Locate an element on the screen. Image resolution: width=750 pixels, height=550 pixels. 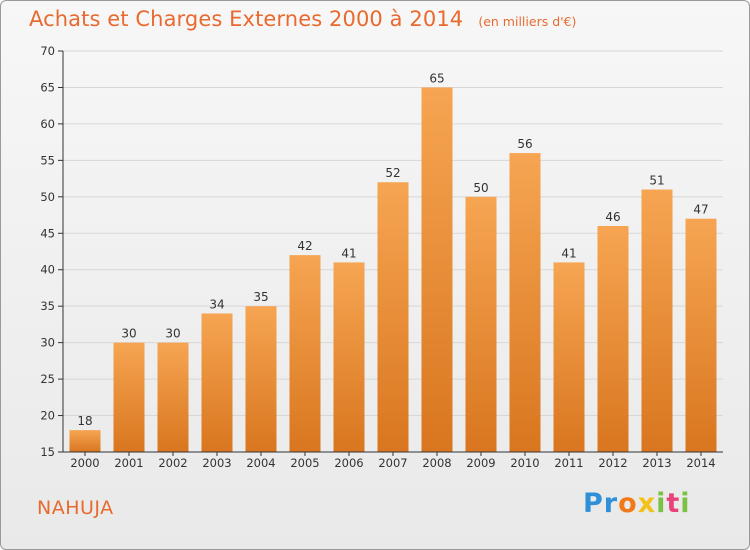
data-label: 50 is located at coordinates (480, 188).